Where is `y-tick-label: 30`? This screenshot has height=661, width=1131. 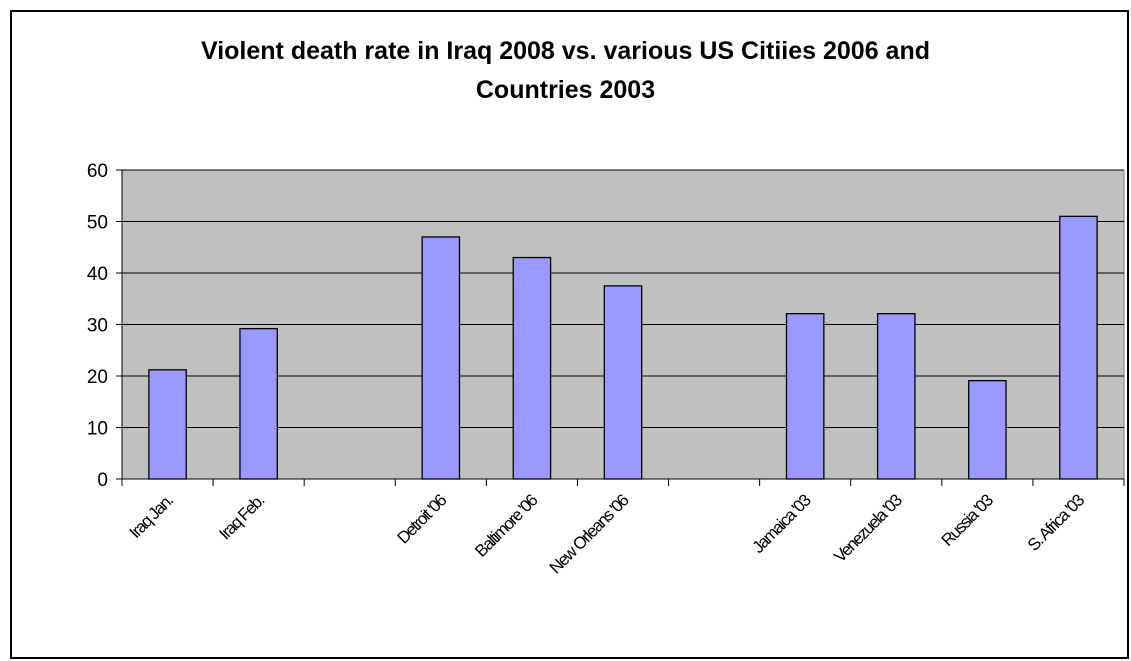
y-tick-label: 30 is located at coordinates (97, 326).